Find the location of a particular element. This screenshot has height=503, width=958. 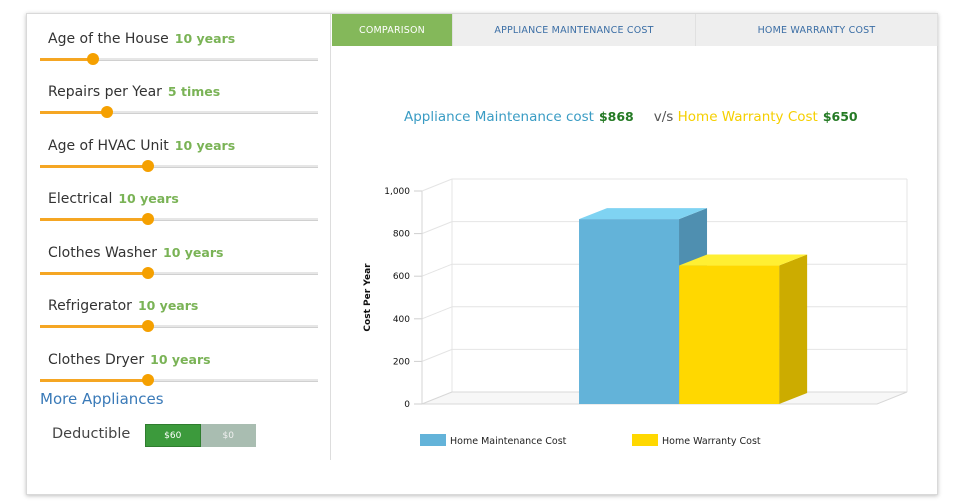

y-tick-label: 400 is located at coordinates (401, 320).